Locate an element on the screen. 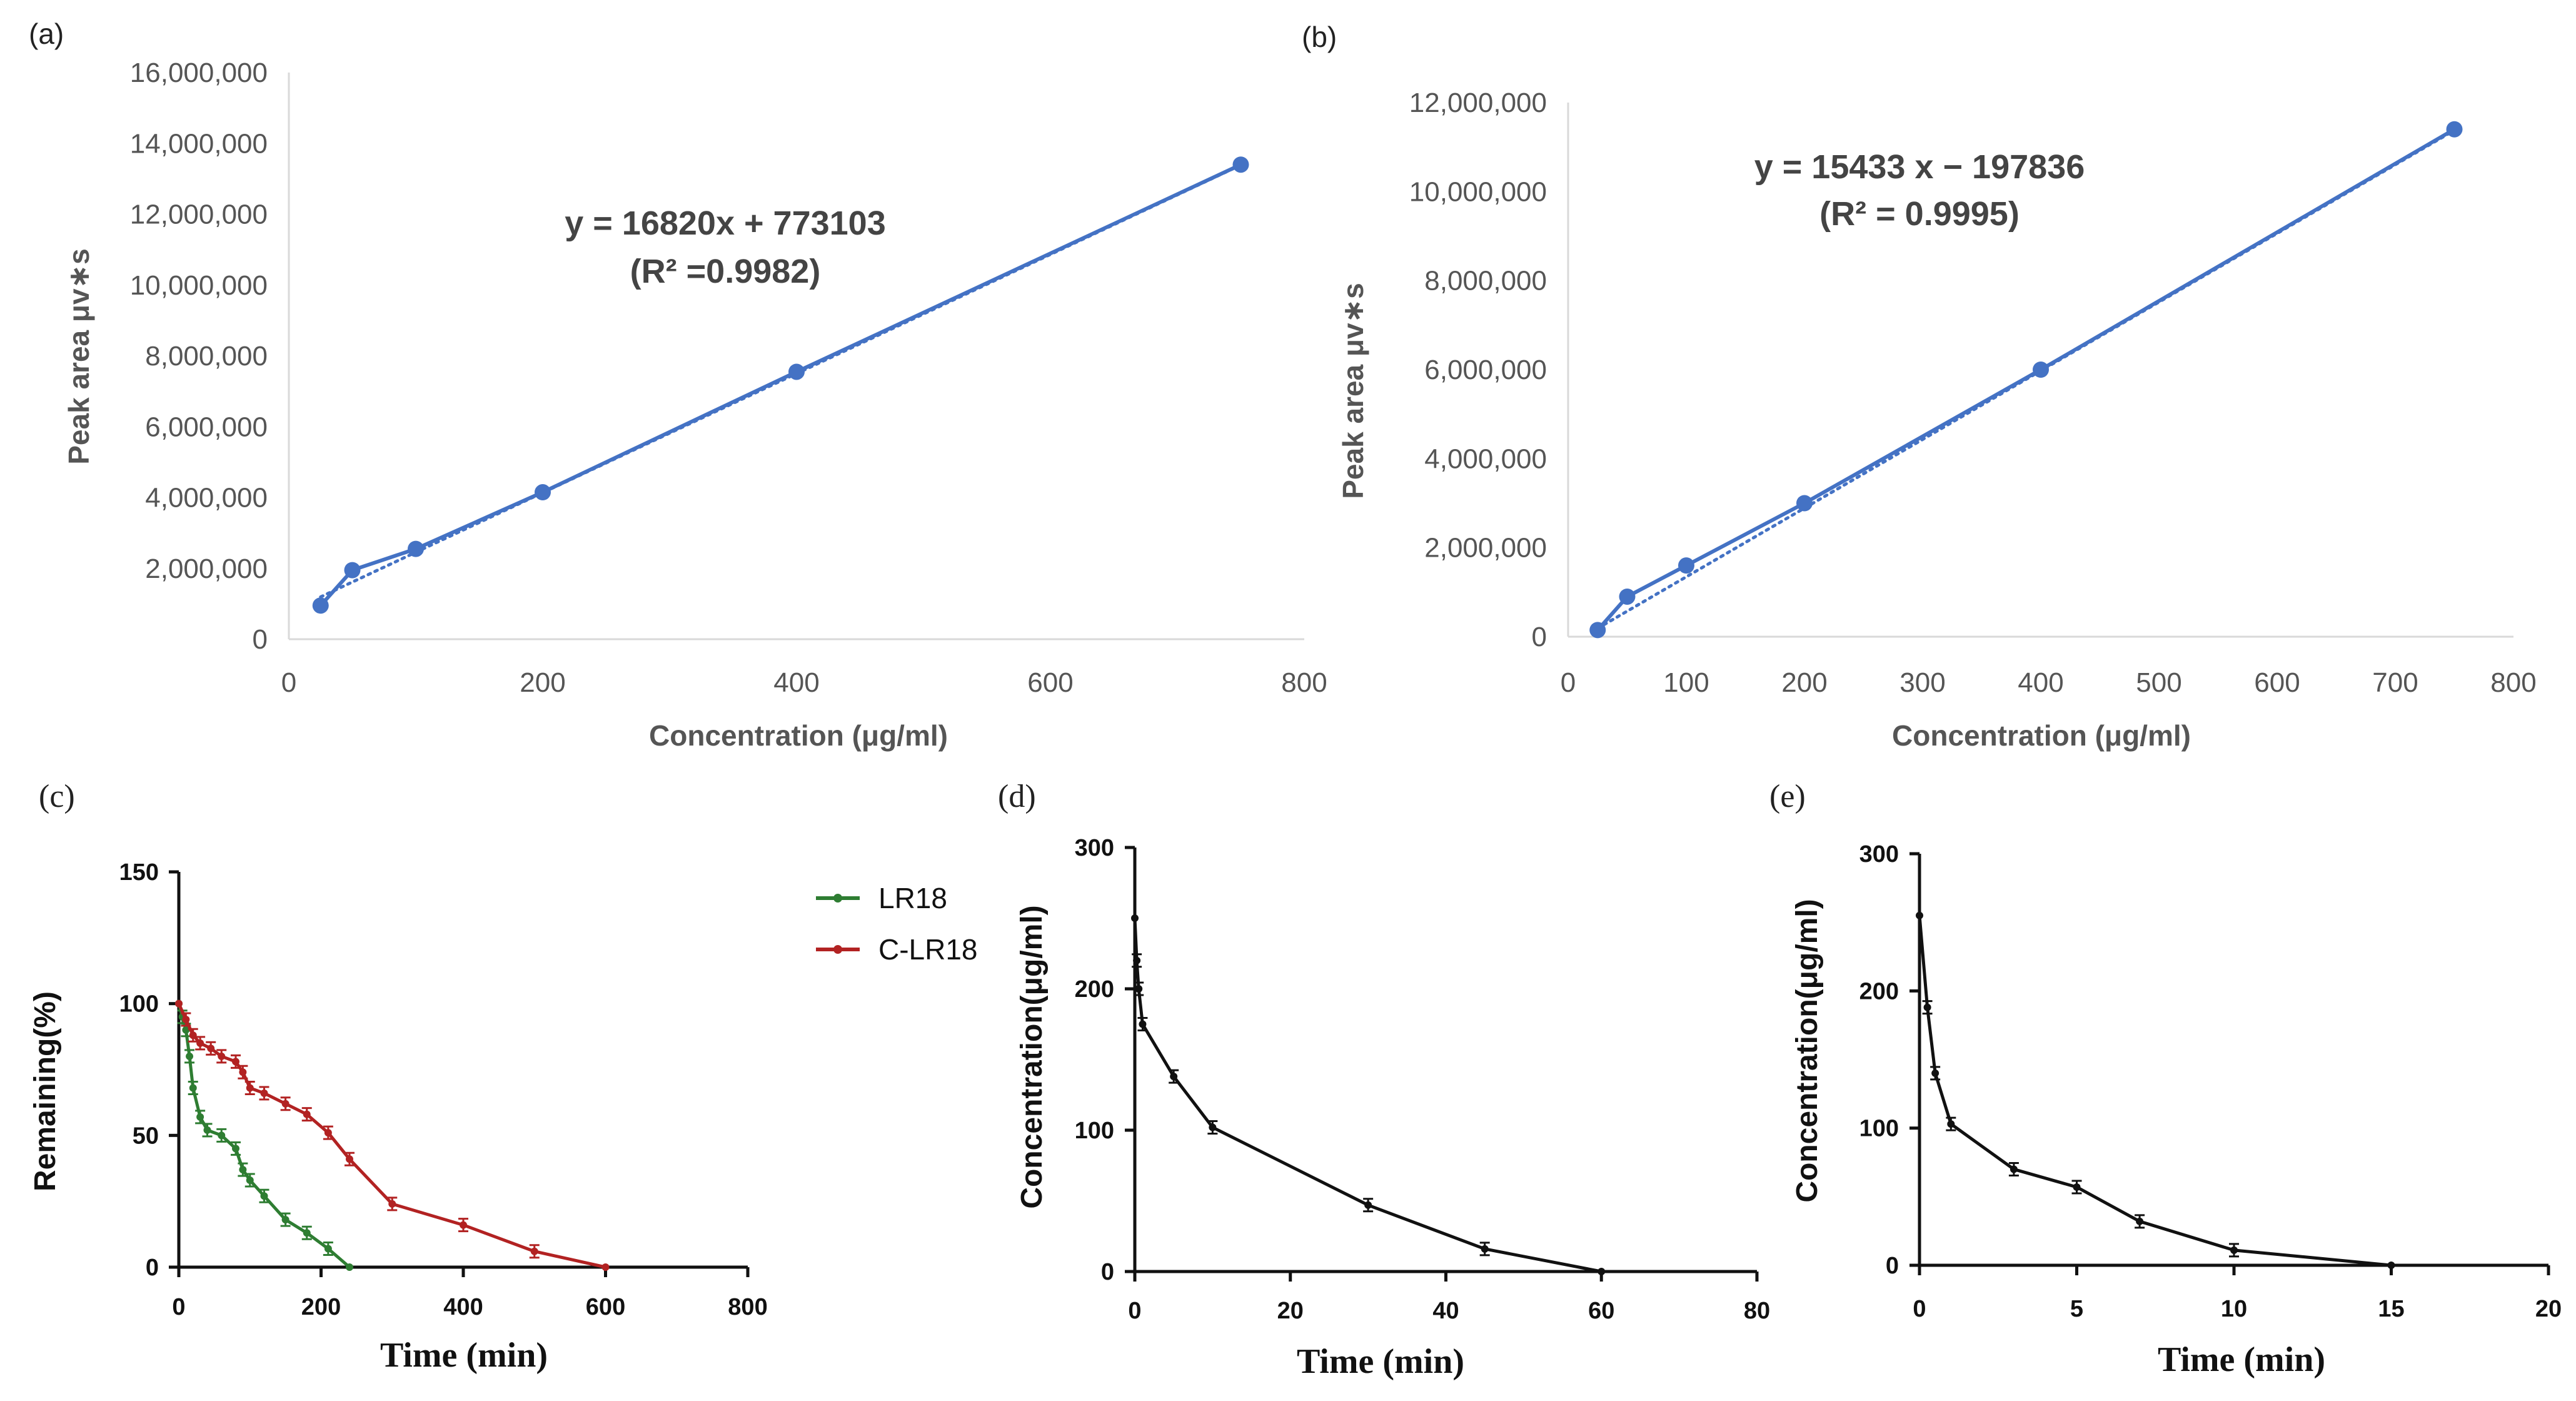 This screenshot has height=1401, width=2576. chart-b-xtick-label: 200 is located at coordinates (1804, 682).